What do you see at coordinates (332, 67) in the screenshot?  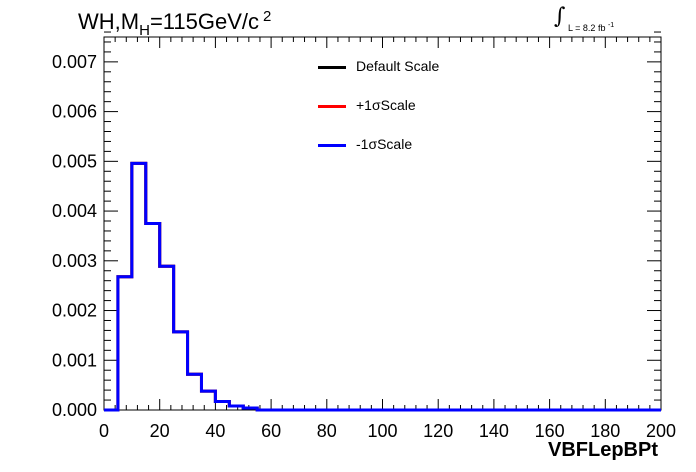 I see `legend-swatch-default` at bounding box center [332, 67].